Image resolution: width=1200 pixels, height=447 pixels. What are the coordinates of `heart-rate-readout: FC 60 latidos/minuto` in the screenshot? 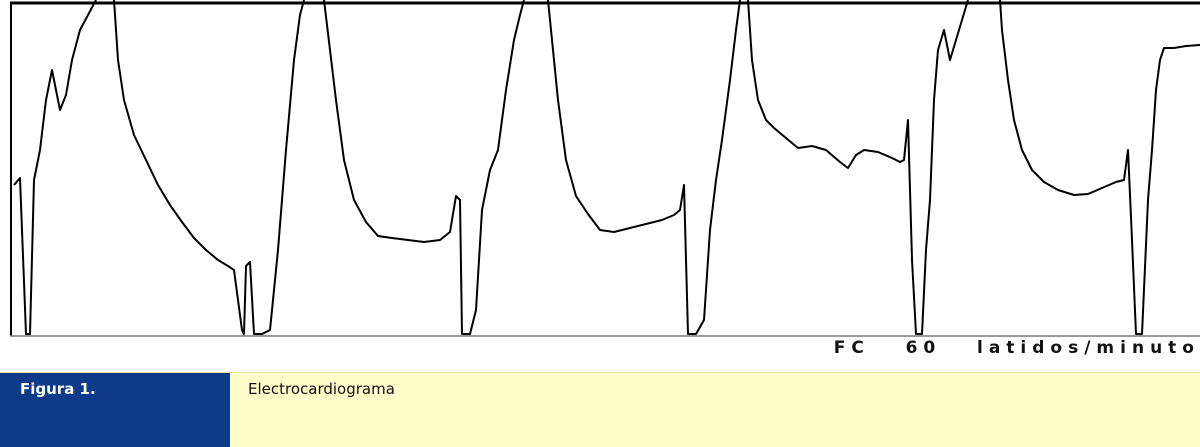 It's located at (1016, 348).